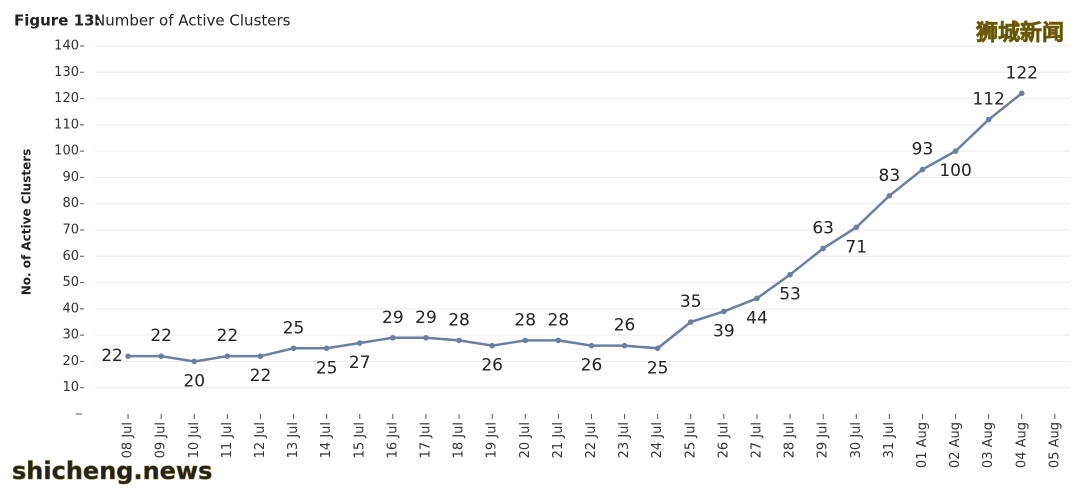 The image size is (1080, 493). I want to click on x-tick-label: 03 Aug, so click(988, 445).